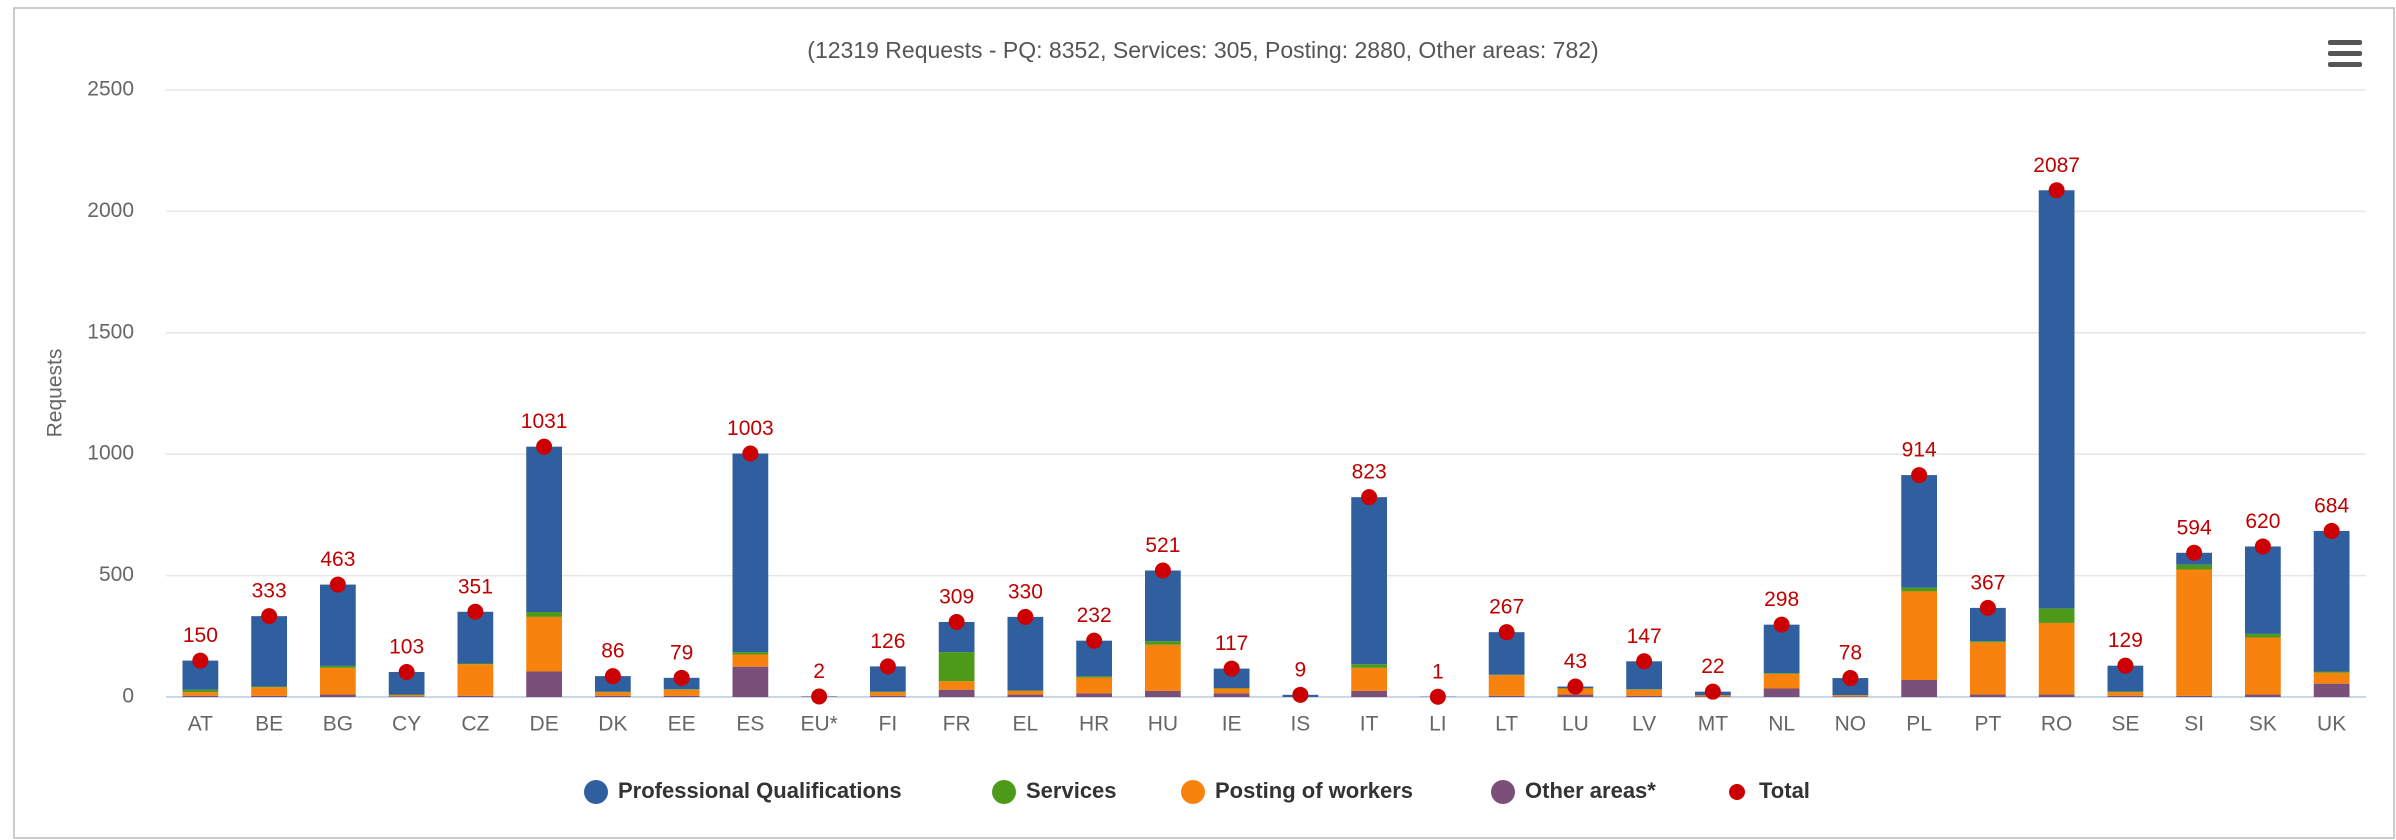 The height and width of the screenshot is (840, 2396). What do you see at coordinates (1784, 790) in the screenshot?
I see `legend-label: Total` at bounding box center [1784, 790].